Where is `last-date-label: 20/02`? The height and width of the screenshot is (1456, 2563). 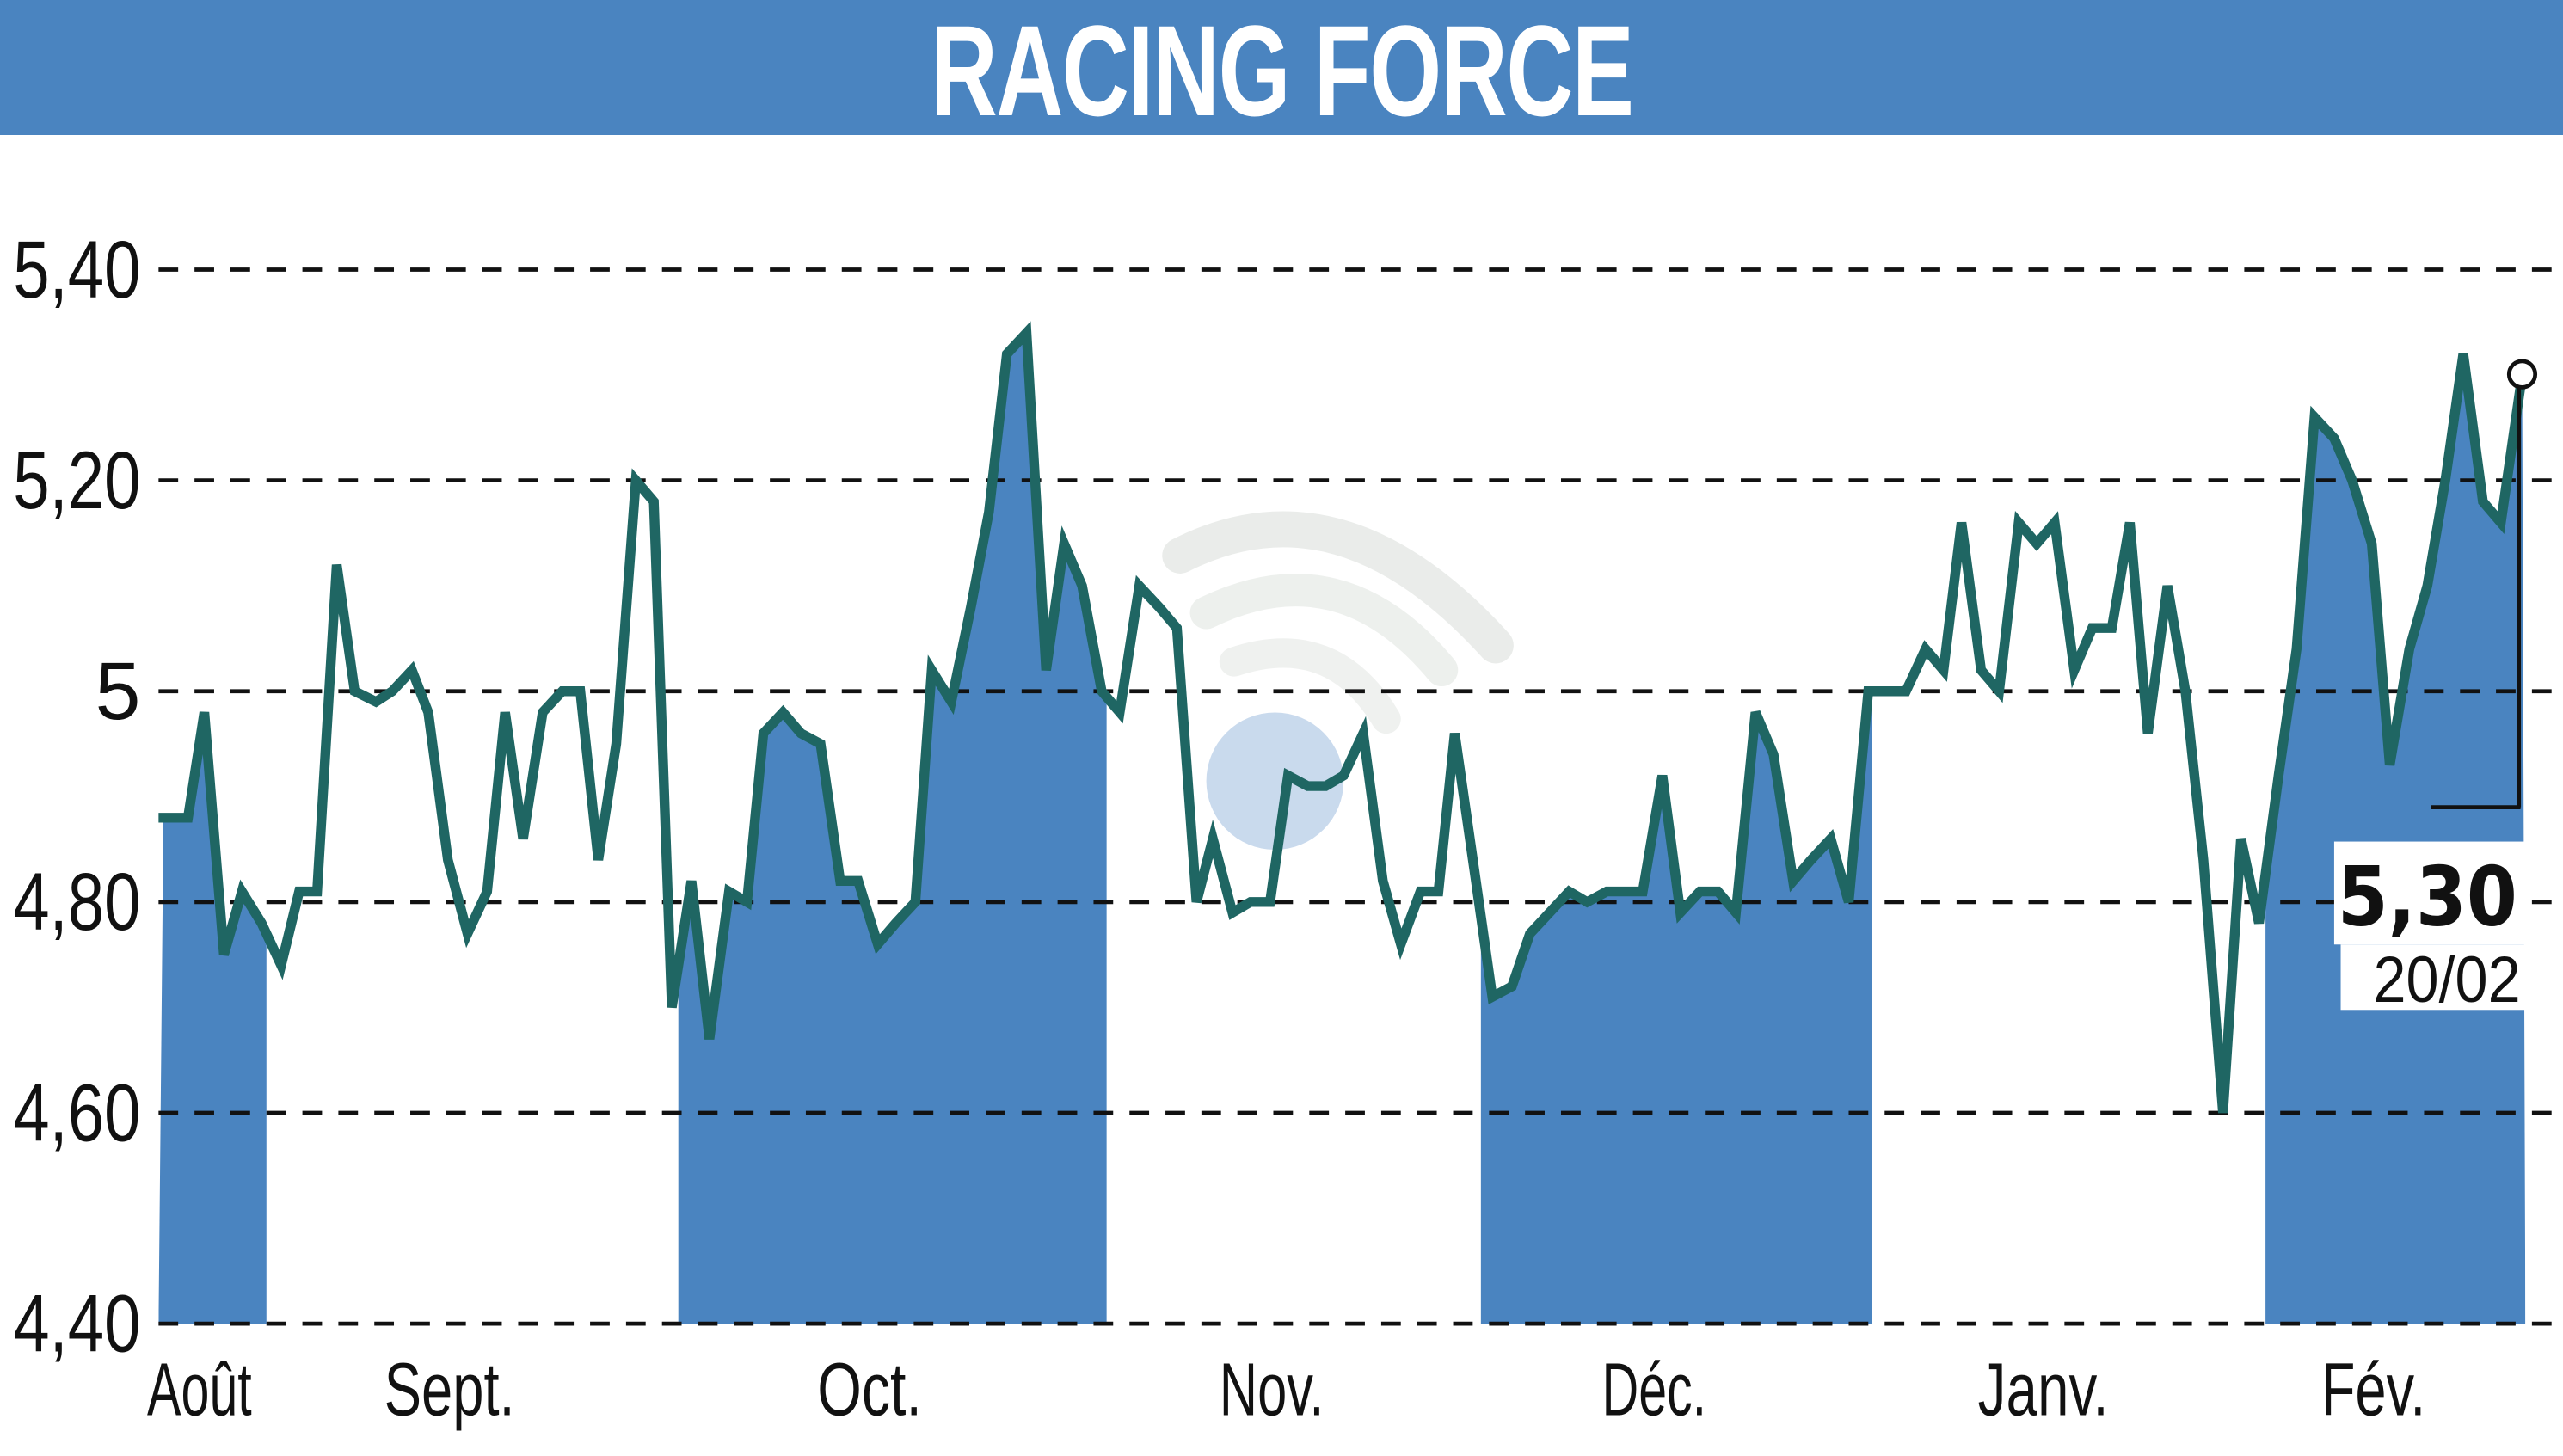 last-date-label: 20/02 is located at coordinates (2447, 980).